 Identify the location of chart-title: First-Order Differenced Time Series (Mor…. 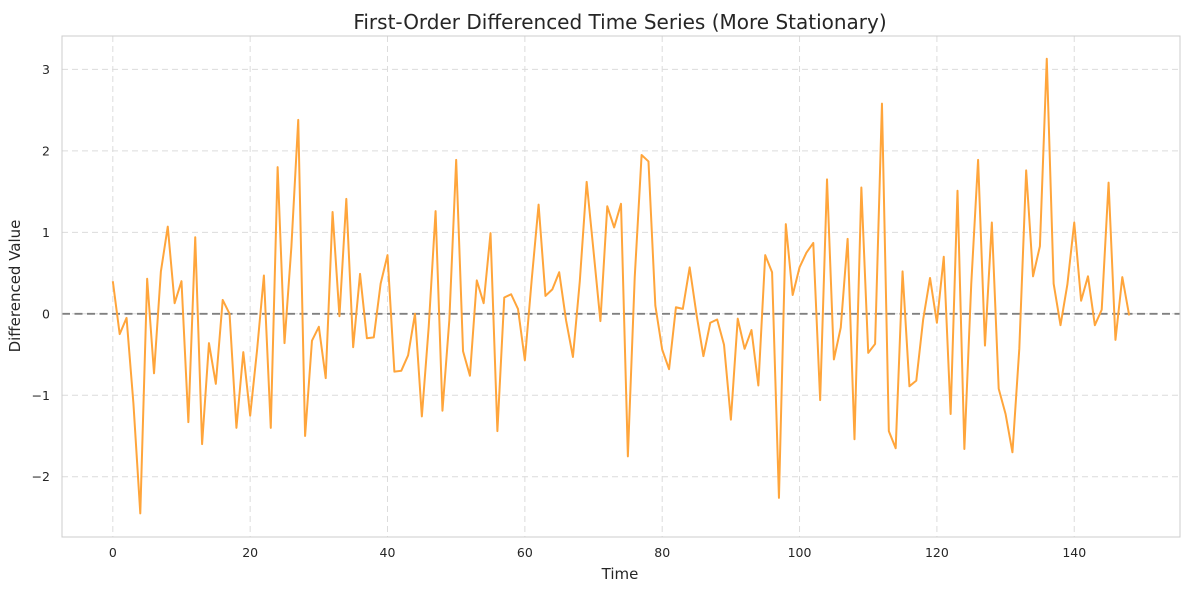
(619, 22).